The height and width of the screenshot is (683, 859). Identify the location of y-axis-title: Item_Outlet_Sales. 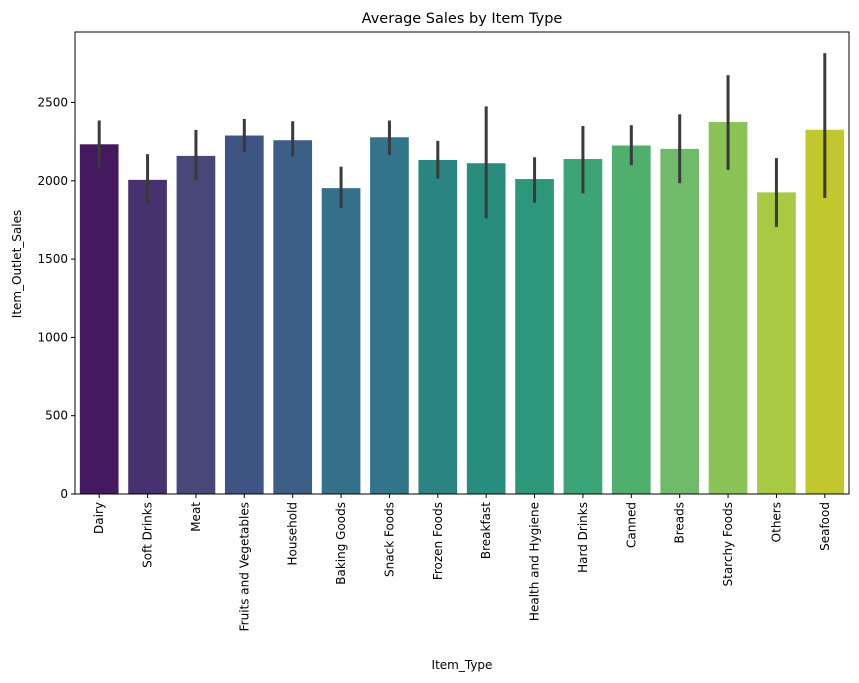
(17, 264).